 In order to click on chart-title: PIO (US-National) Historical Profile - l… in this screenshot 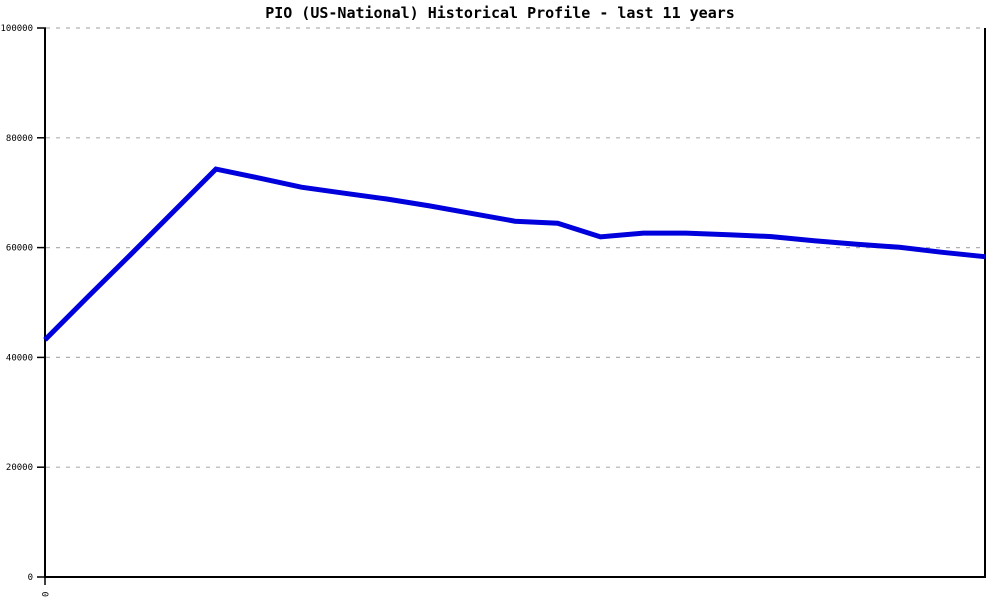, I will do `click(500, 13)`.